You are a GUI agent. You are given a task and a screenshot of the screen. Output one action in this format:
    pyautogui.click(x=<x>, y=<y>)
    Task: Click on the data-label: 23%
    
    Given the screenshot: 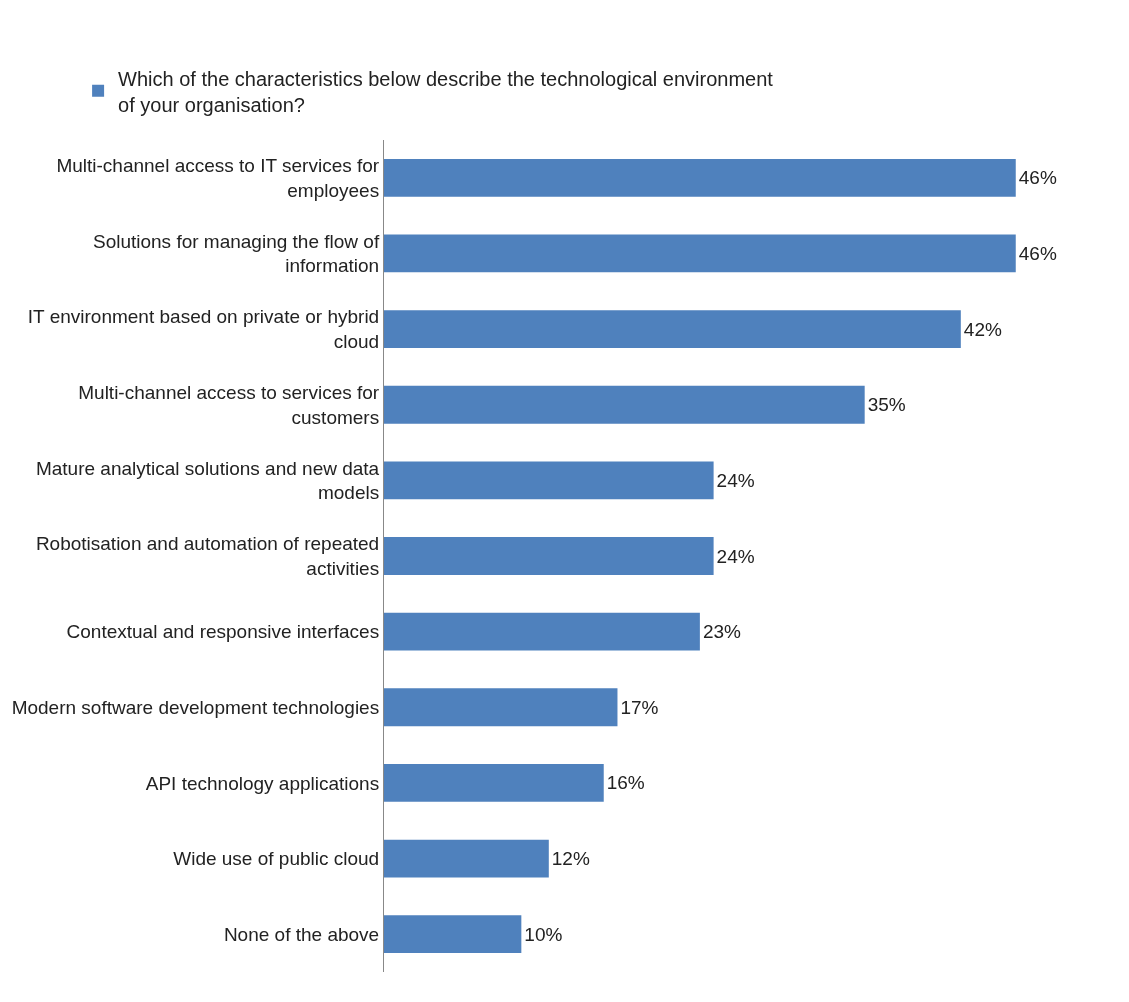 What is the action you would take?
    pyautogui.click(x=722, y=632)
    